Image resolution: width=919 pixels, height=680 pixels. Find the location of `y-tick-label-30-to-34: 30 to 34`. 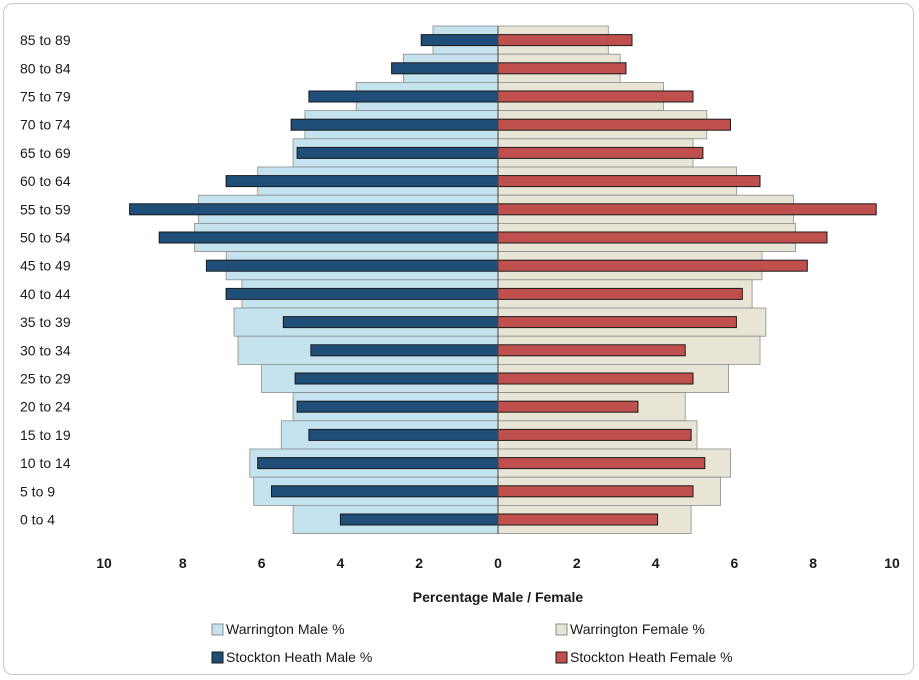

y-tick-label-30-to-34: 30 to 34 is located at coordinates (45, 350).